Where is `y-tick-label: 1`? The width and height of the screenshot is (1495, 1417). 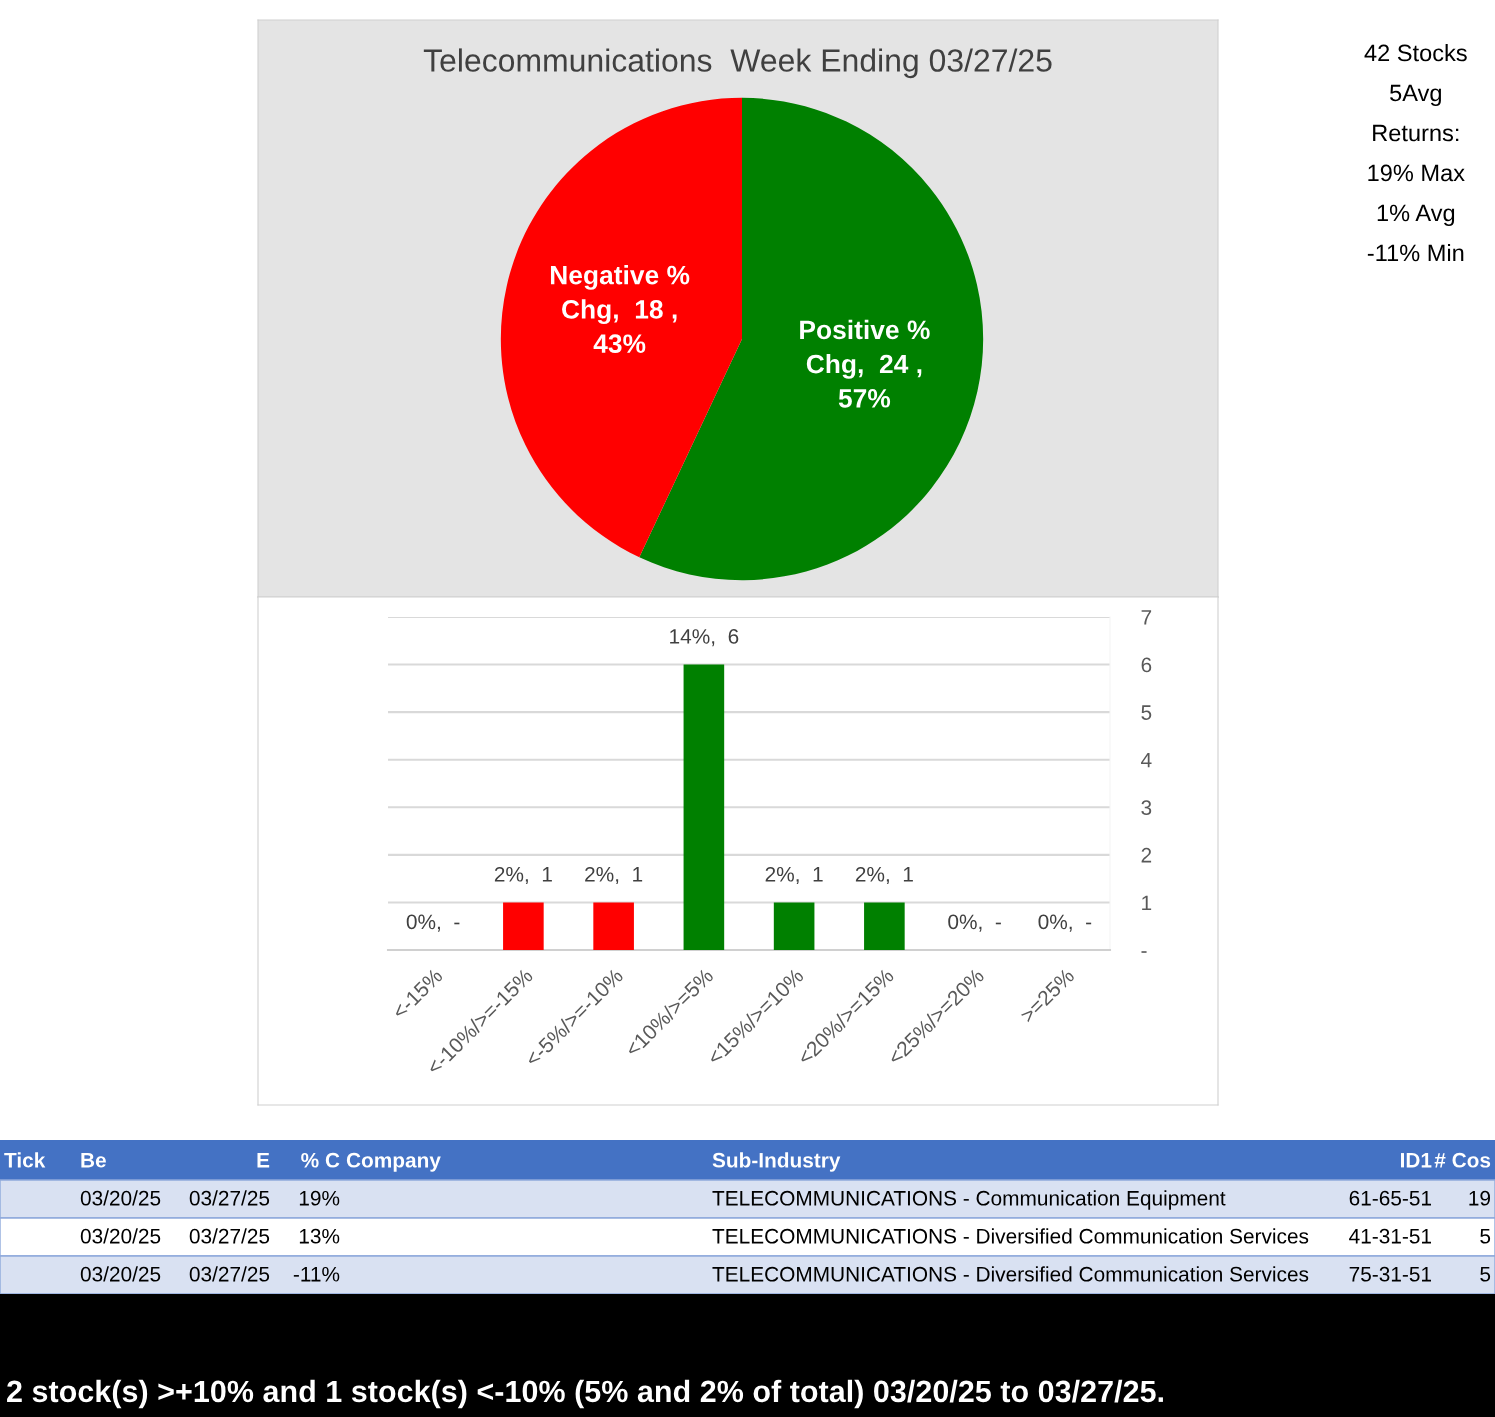
y-tick-label: 1 is located at coordinates (1147, 902).